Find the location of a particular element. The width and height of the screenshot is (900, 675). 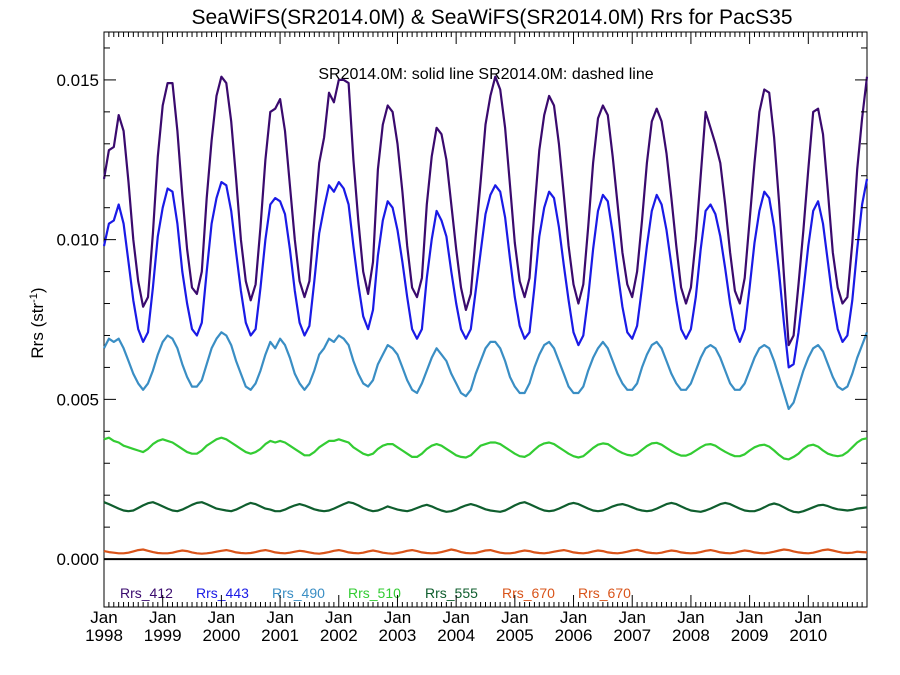

y-tick-label: 0.015 is located at coordinates (77, 80).